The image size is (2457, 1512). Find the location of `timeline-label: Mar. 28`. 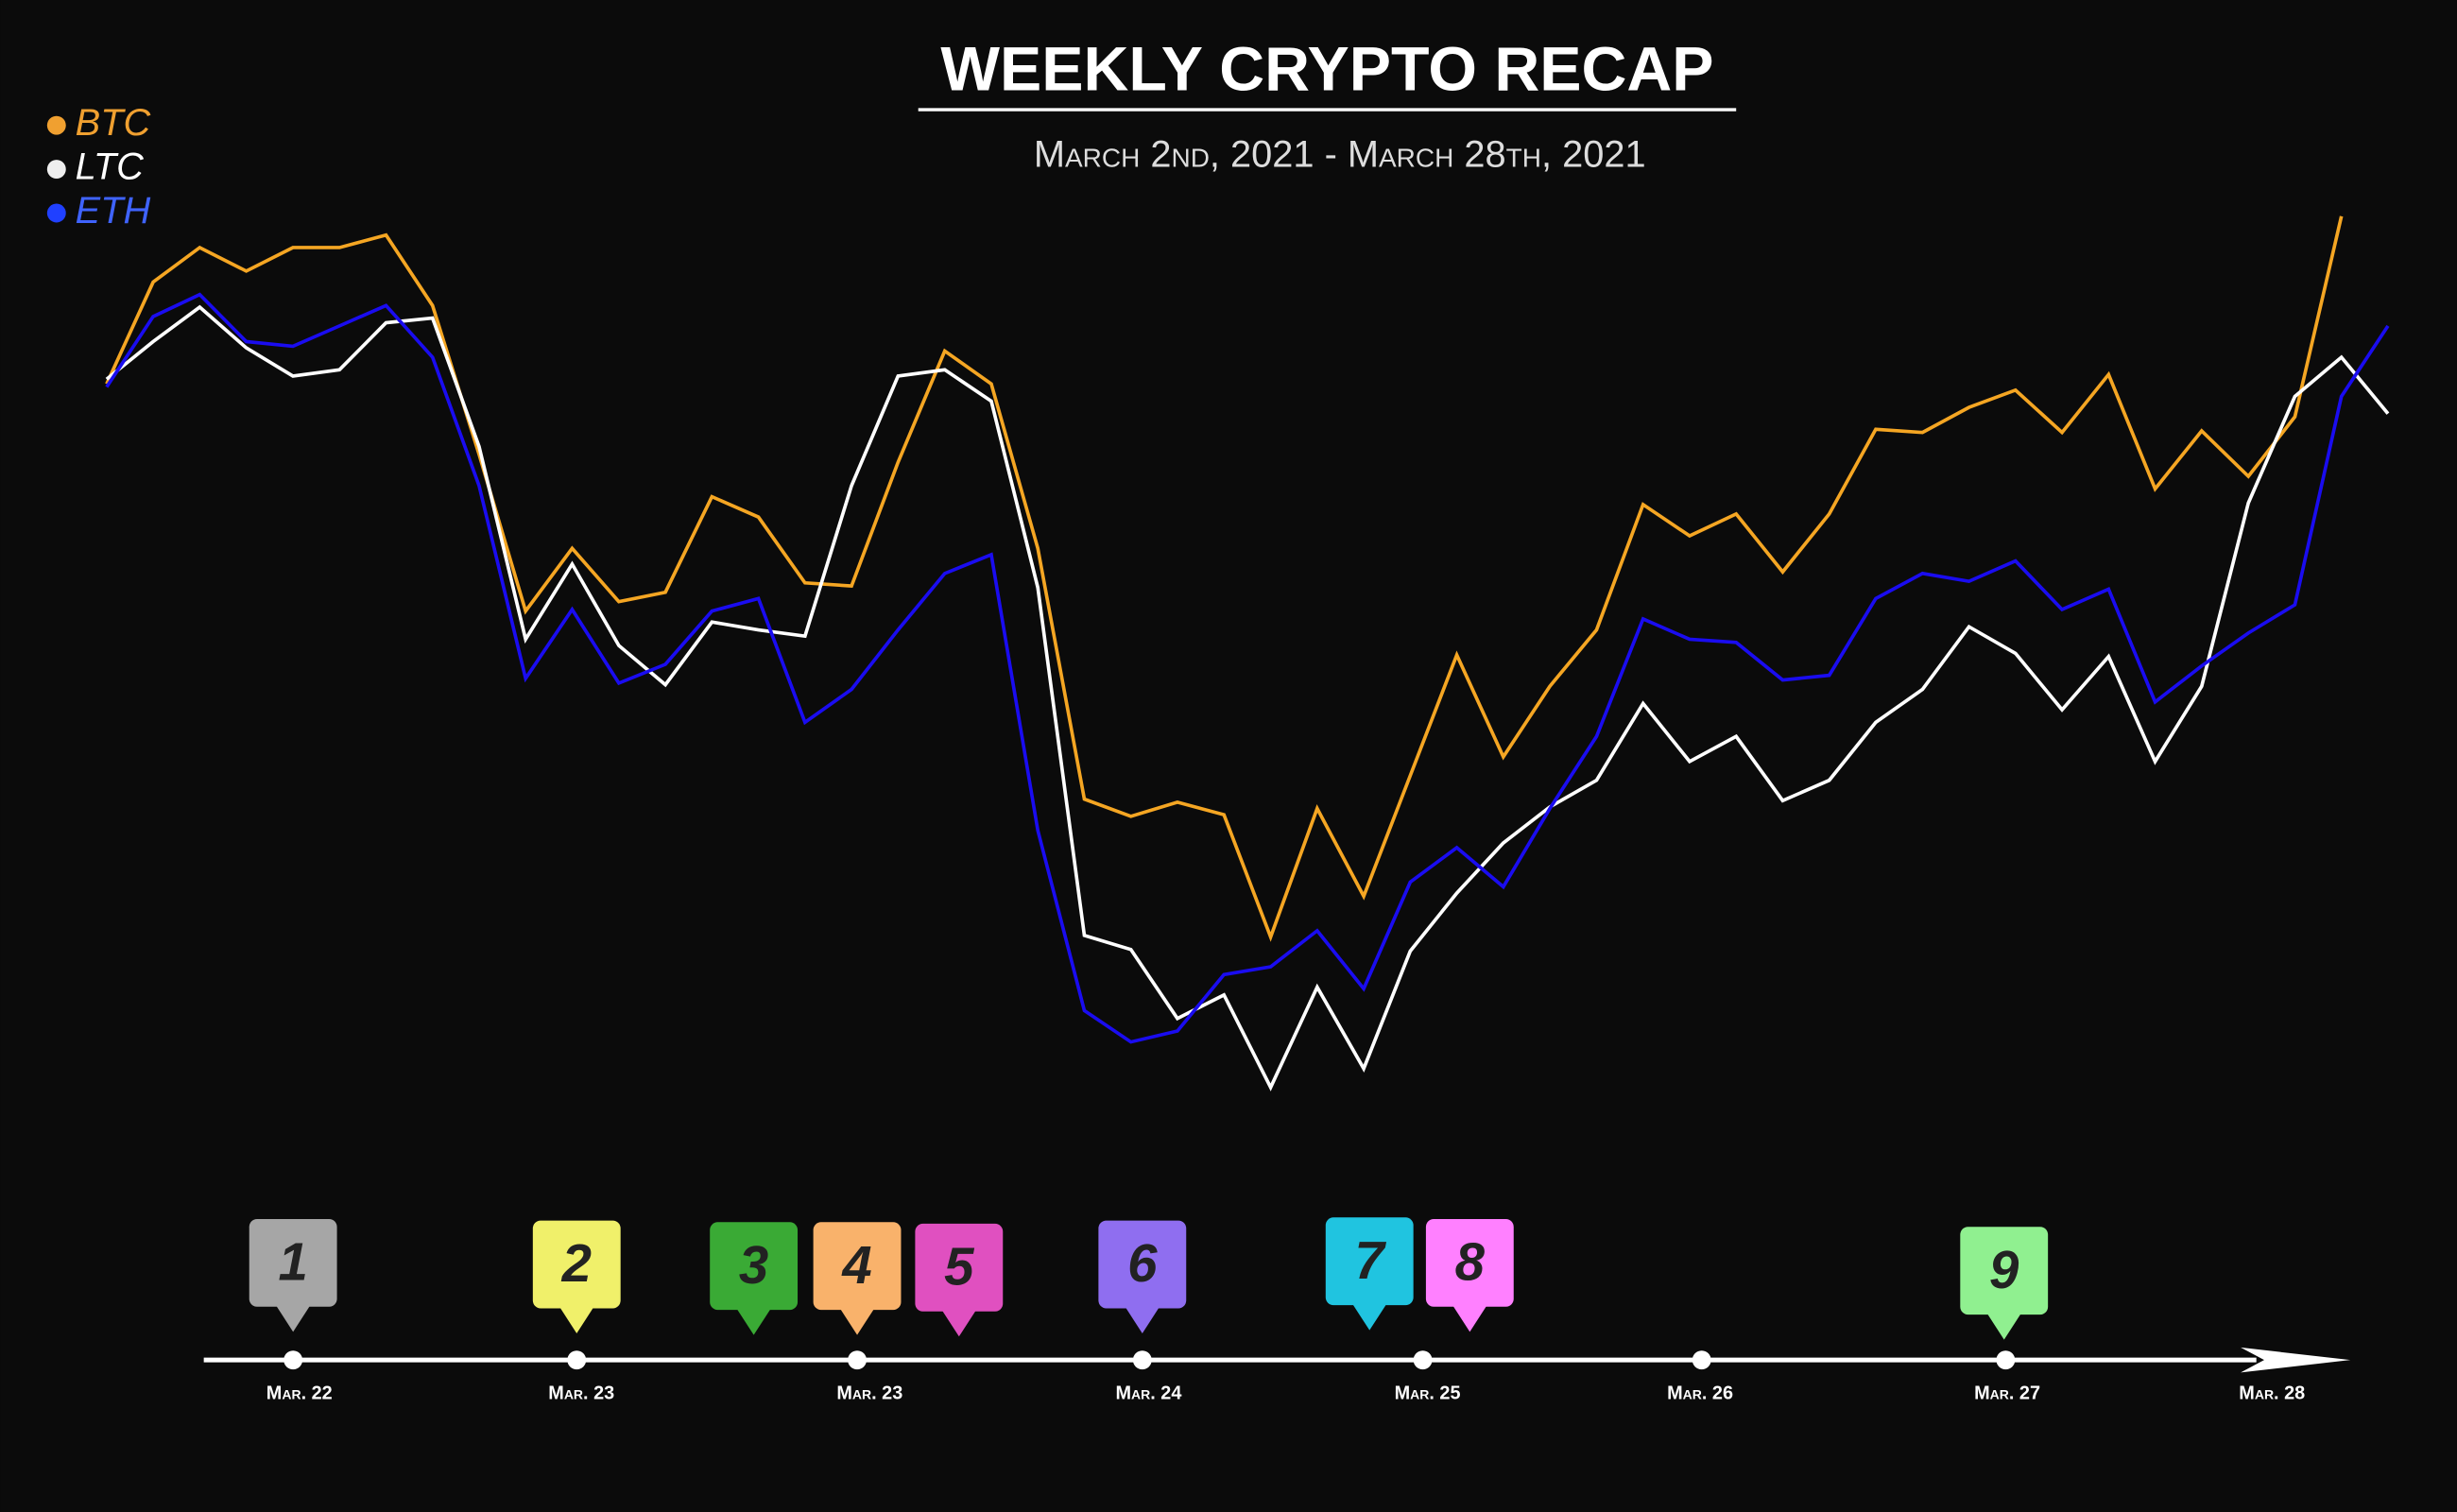

timeline-label: Mar. 28 is located at coordinates (2272, 1393).